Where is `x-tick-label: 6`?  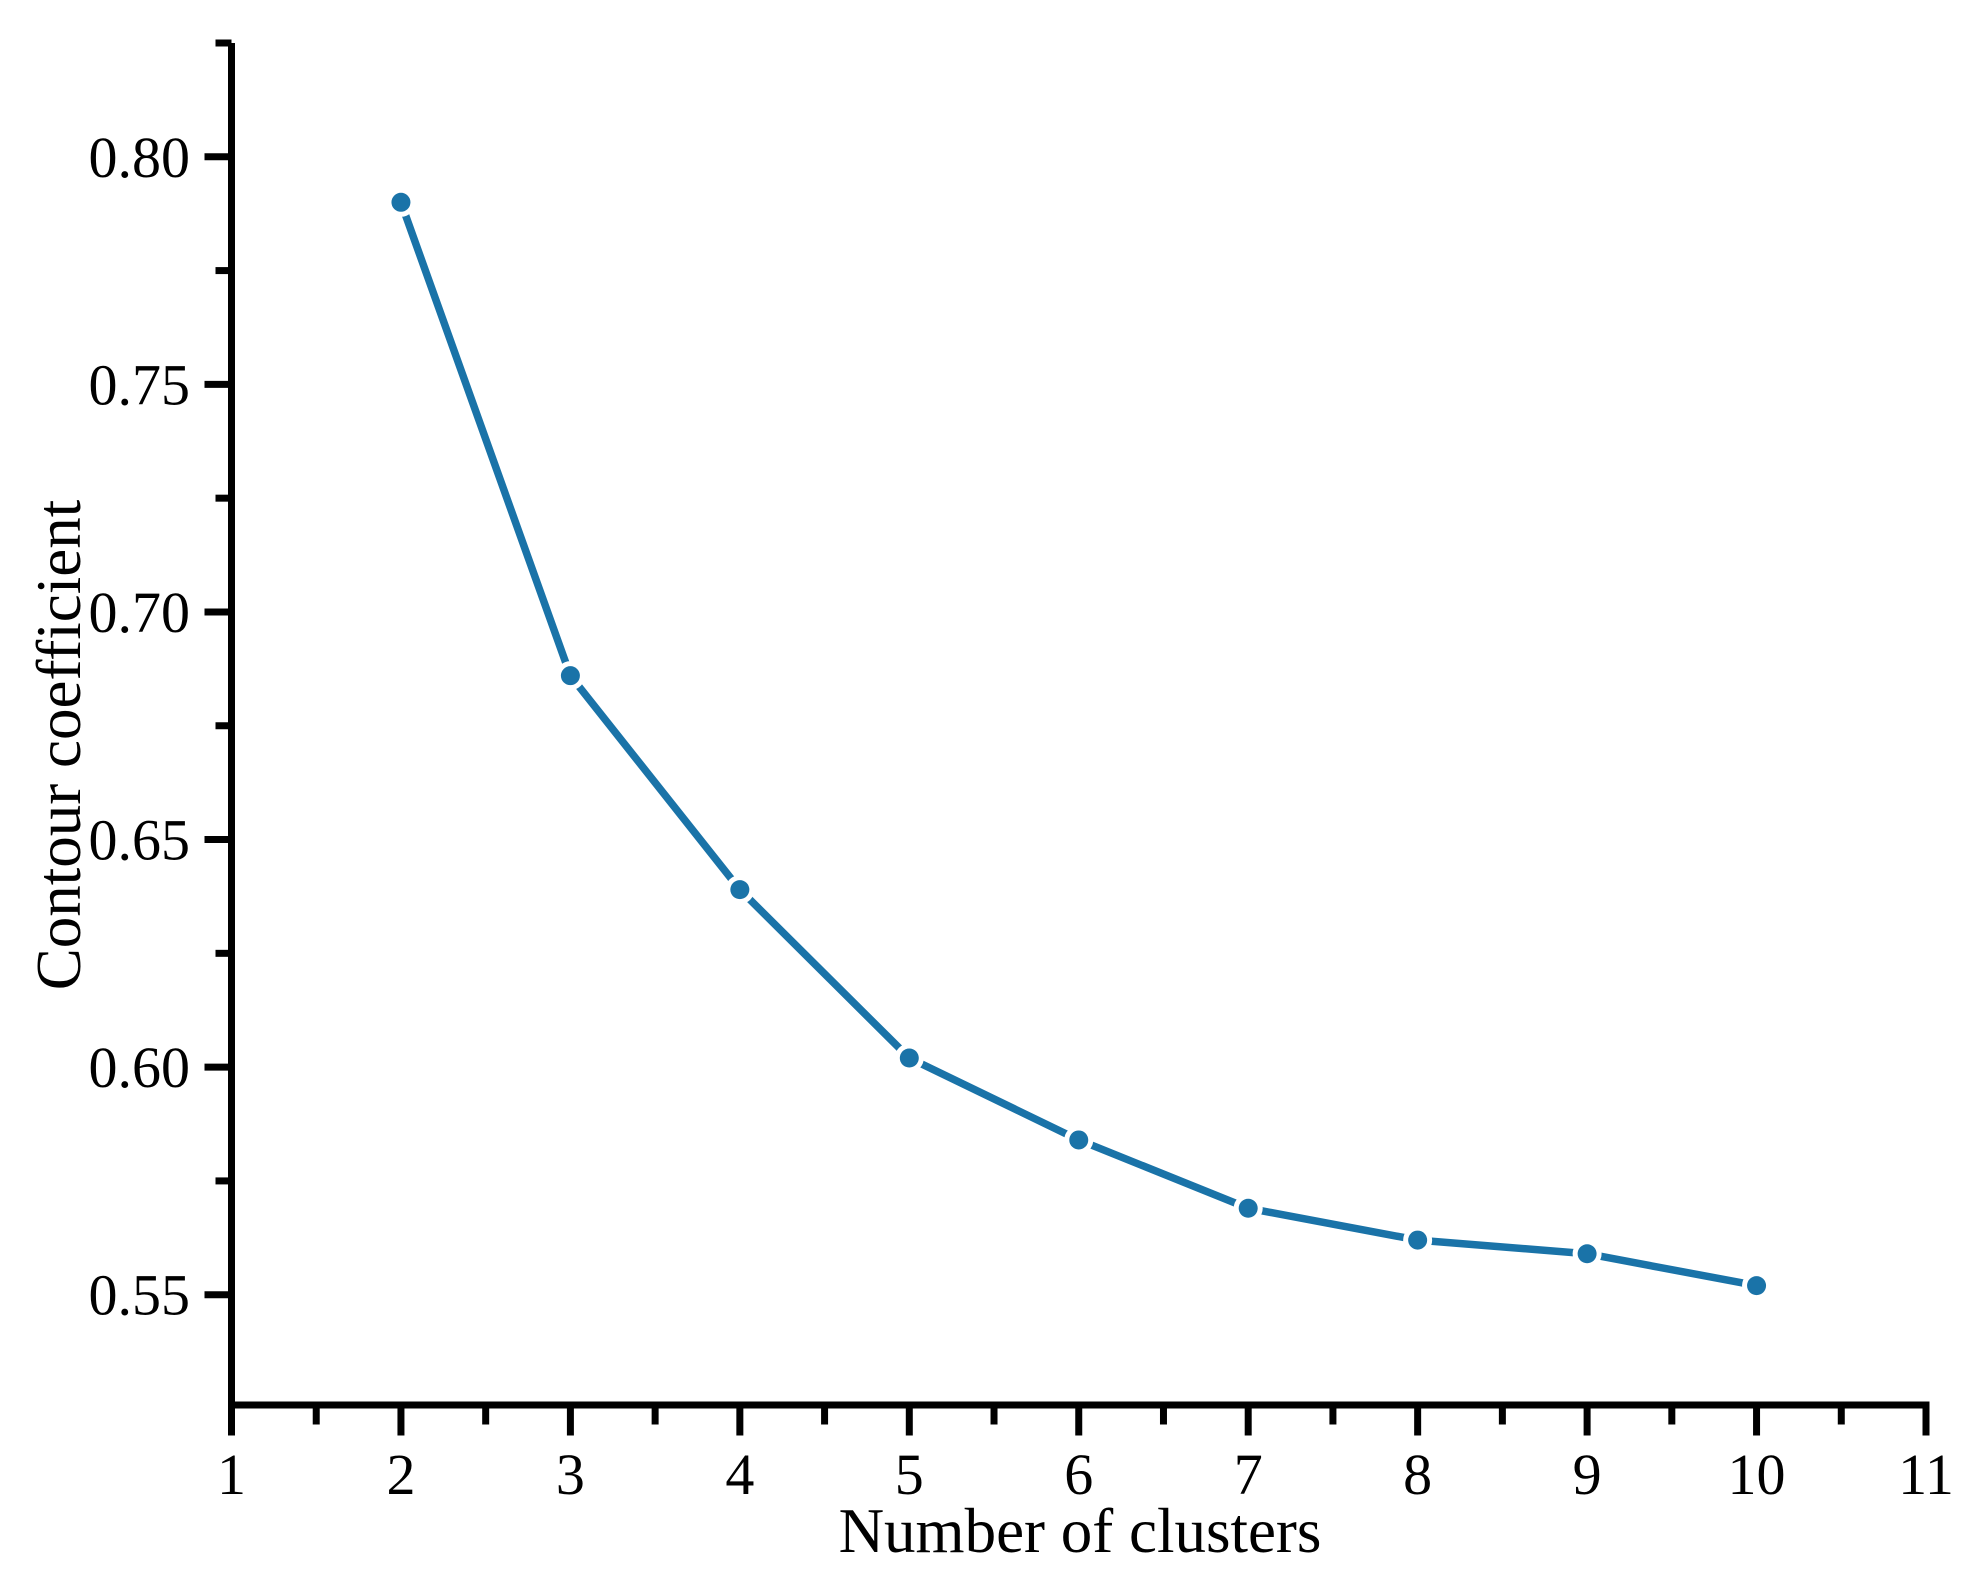 x-tick-label: 6 is located at coordinates (1078, 1474).